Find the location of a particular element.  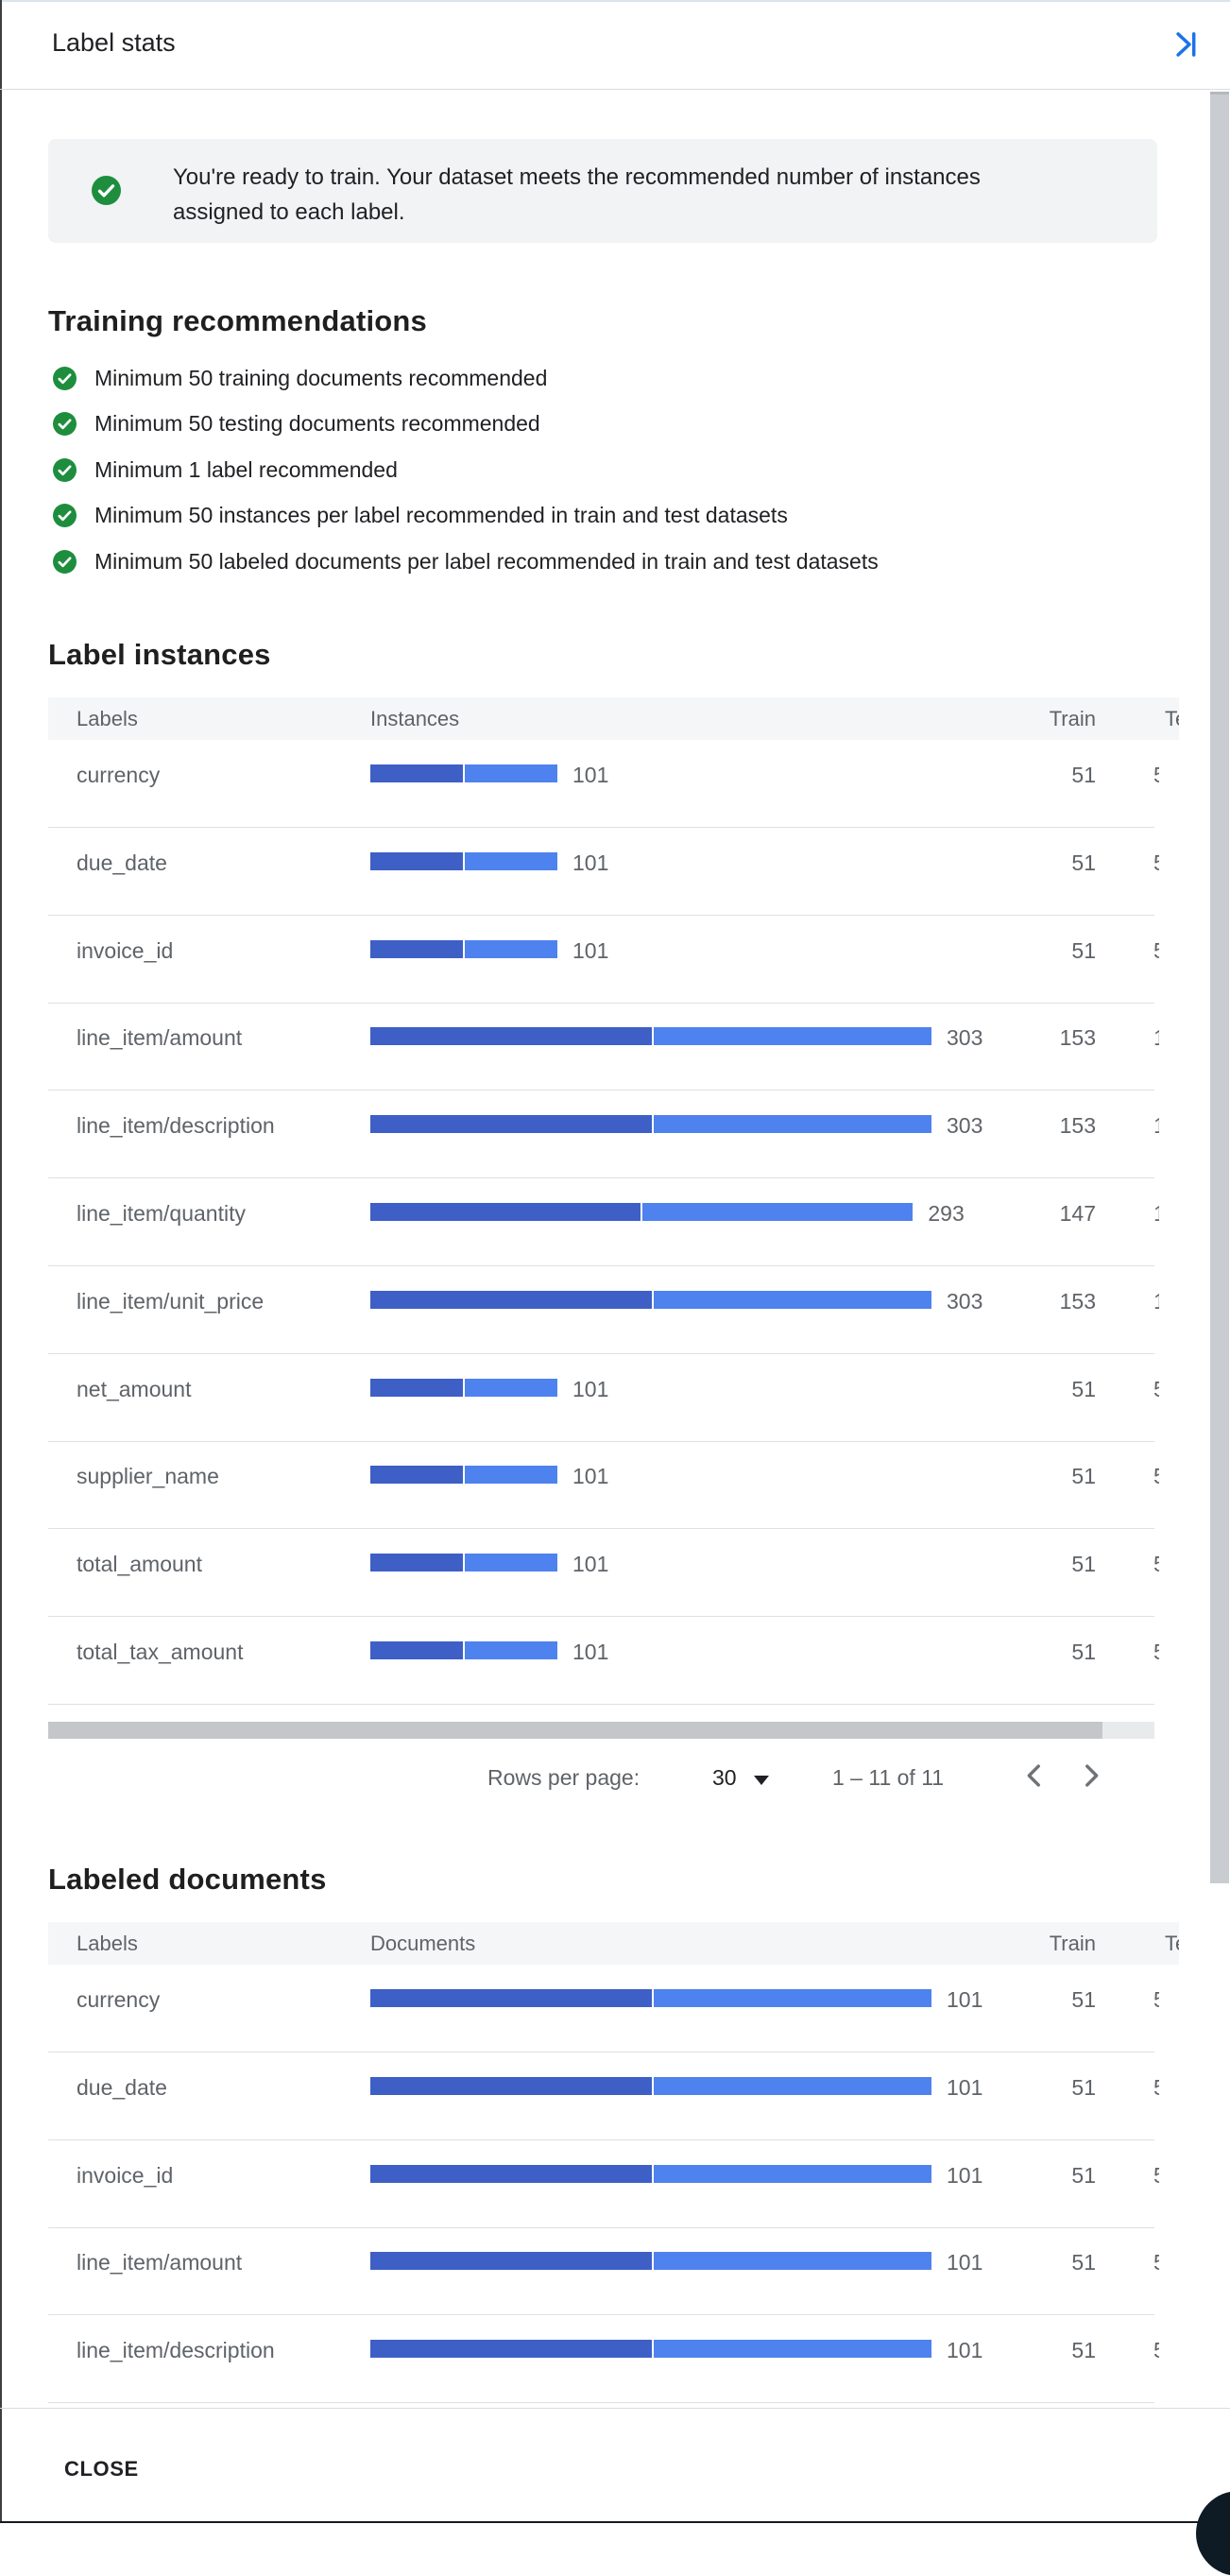

table-row: line_item/description 303 153 150 is located at coordinates (603, 1135).